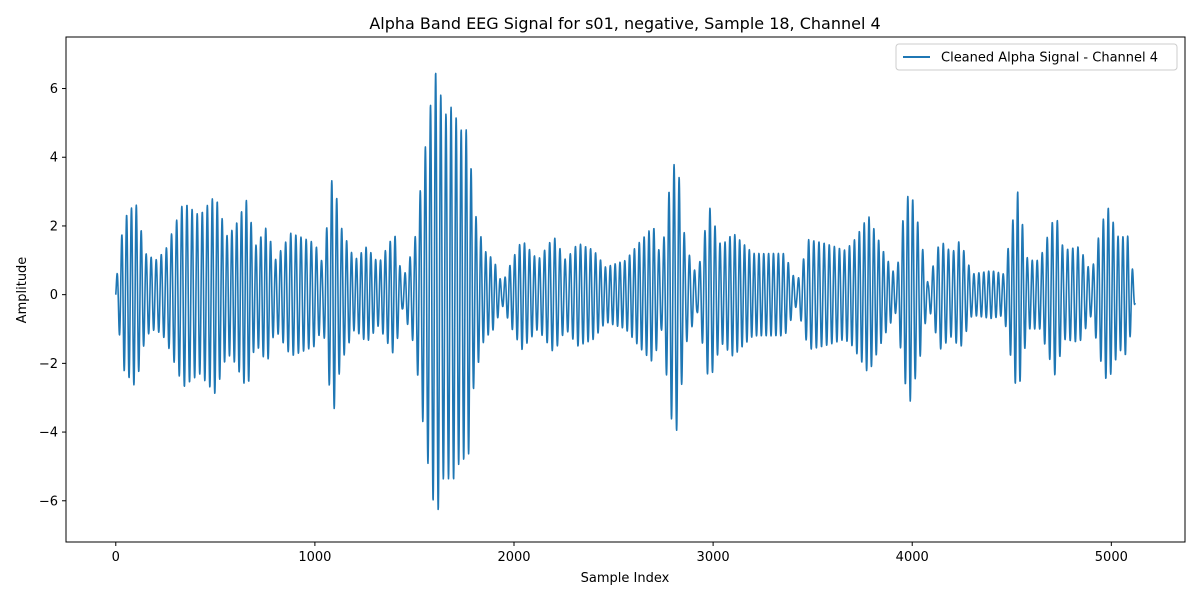 The height and width of the screenshot is (600, 1200). Describe the element at coordinates (1049, 58) in the screenshot. I see `legend-label: Cleaned Alpha Signal - Channel 4` at that location.